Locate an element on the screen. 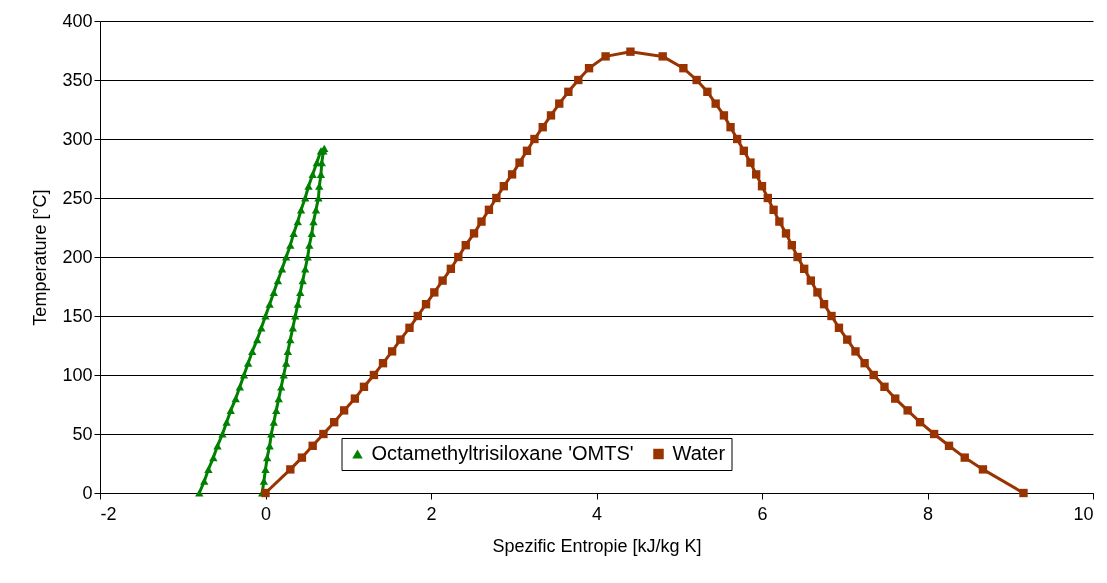  x-tick-label: 0 is located at coordinates (266, 513).